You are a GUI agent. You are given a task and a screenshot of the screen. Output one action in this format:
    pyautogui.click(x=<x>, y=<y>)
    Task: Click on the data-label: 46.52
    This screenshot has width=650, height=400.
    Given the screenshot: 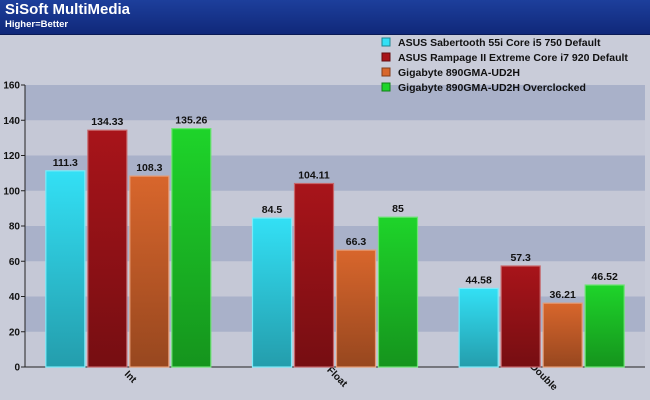 What is the action you would take?
    pyautogui.click(x=605, y=277)
    